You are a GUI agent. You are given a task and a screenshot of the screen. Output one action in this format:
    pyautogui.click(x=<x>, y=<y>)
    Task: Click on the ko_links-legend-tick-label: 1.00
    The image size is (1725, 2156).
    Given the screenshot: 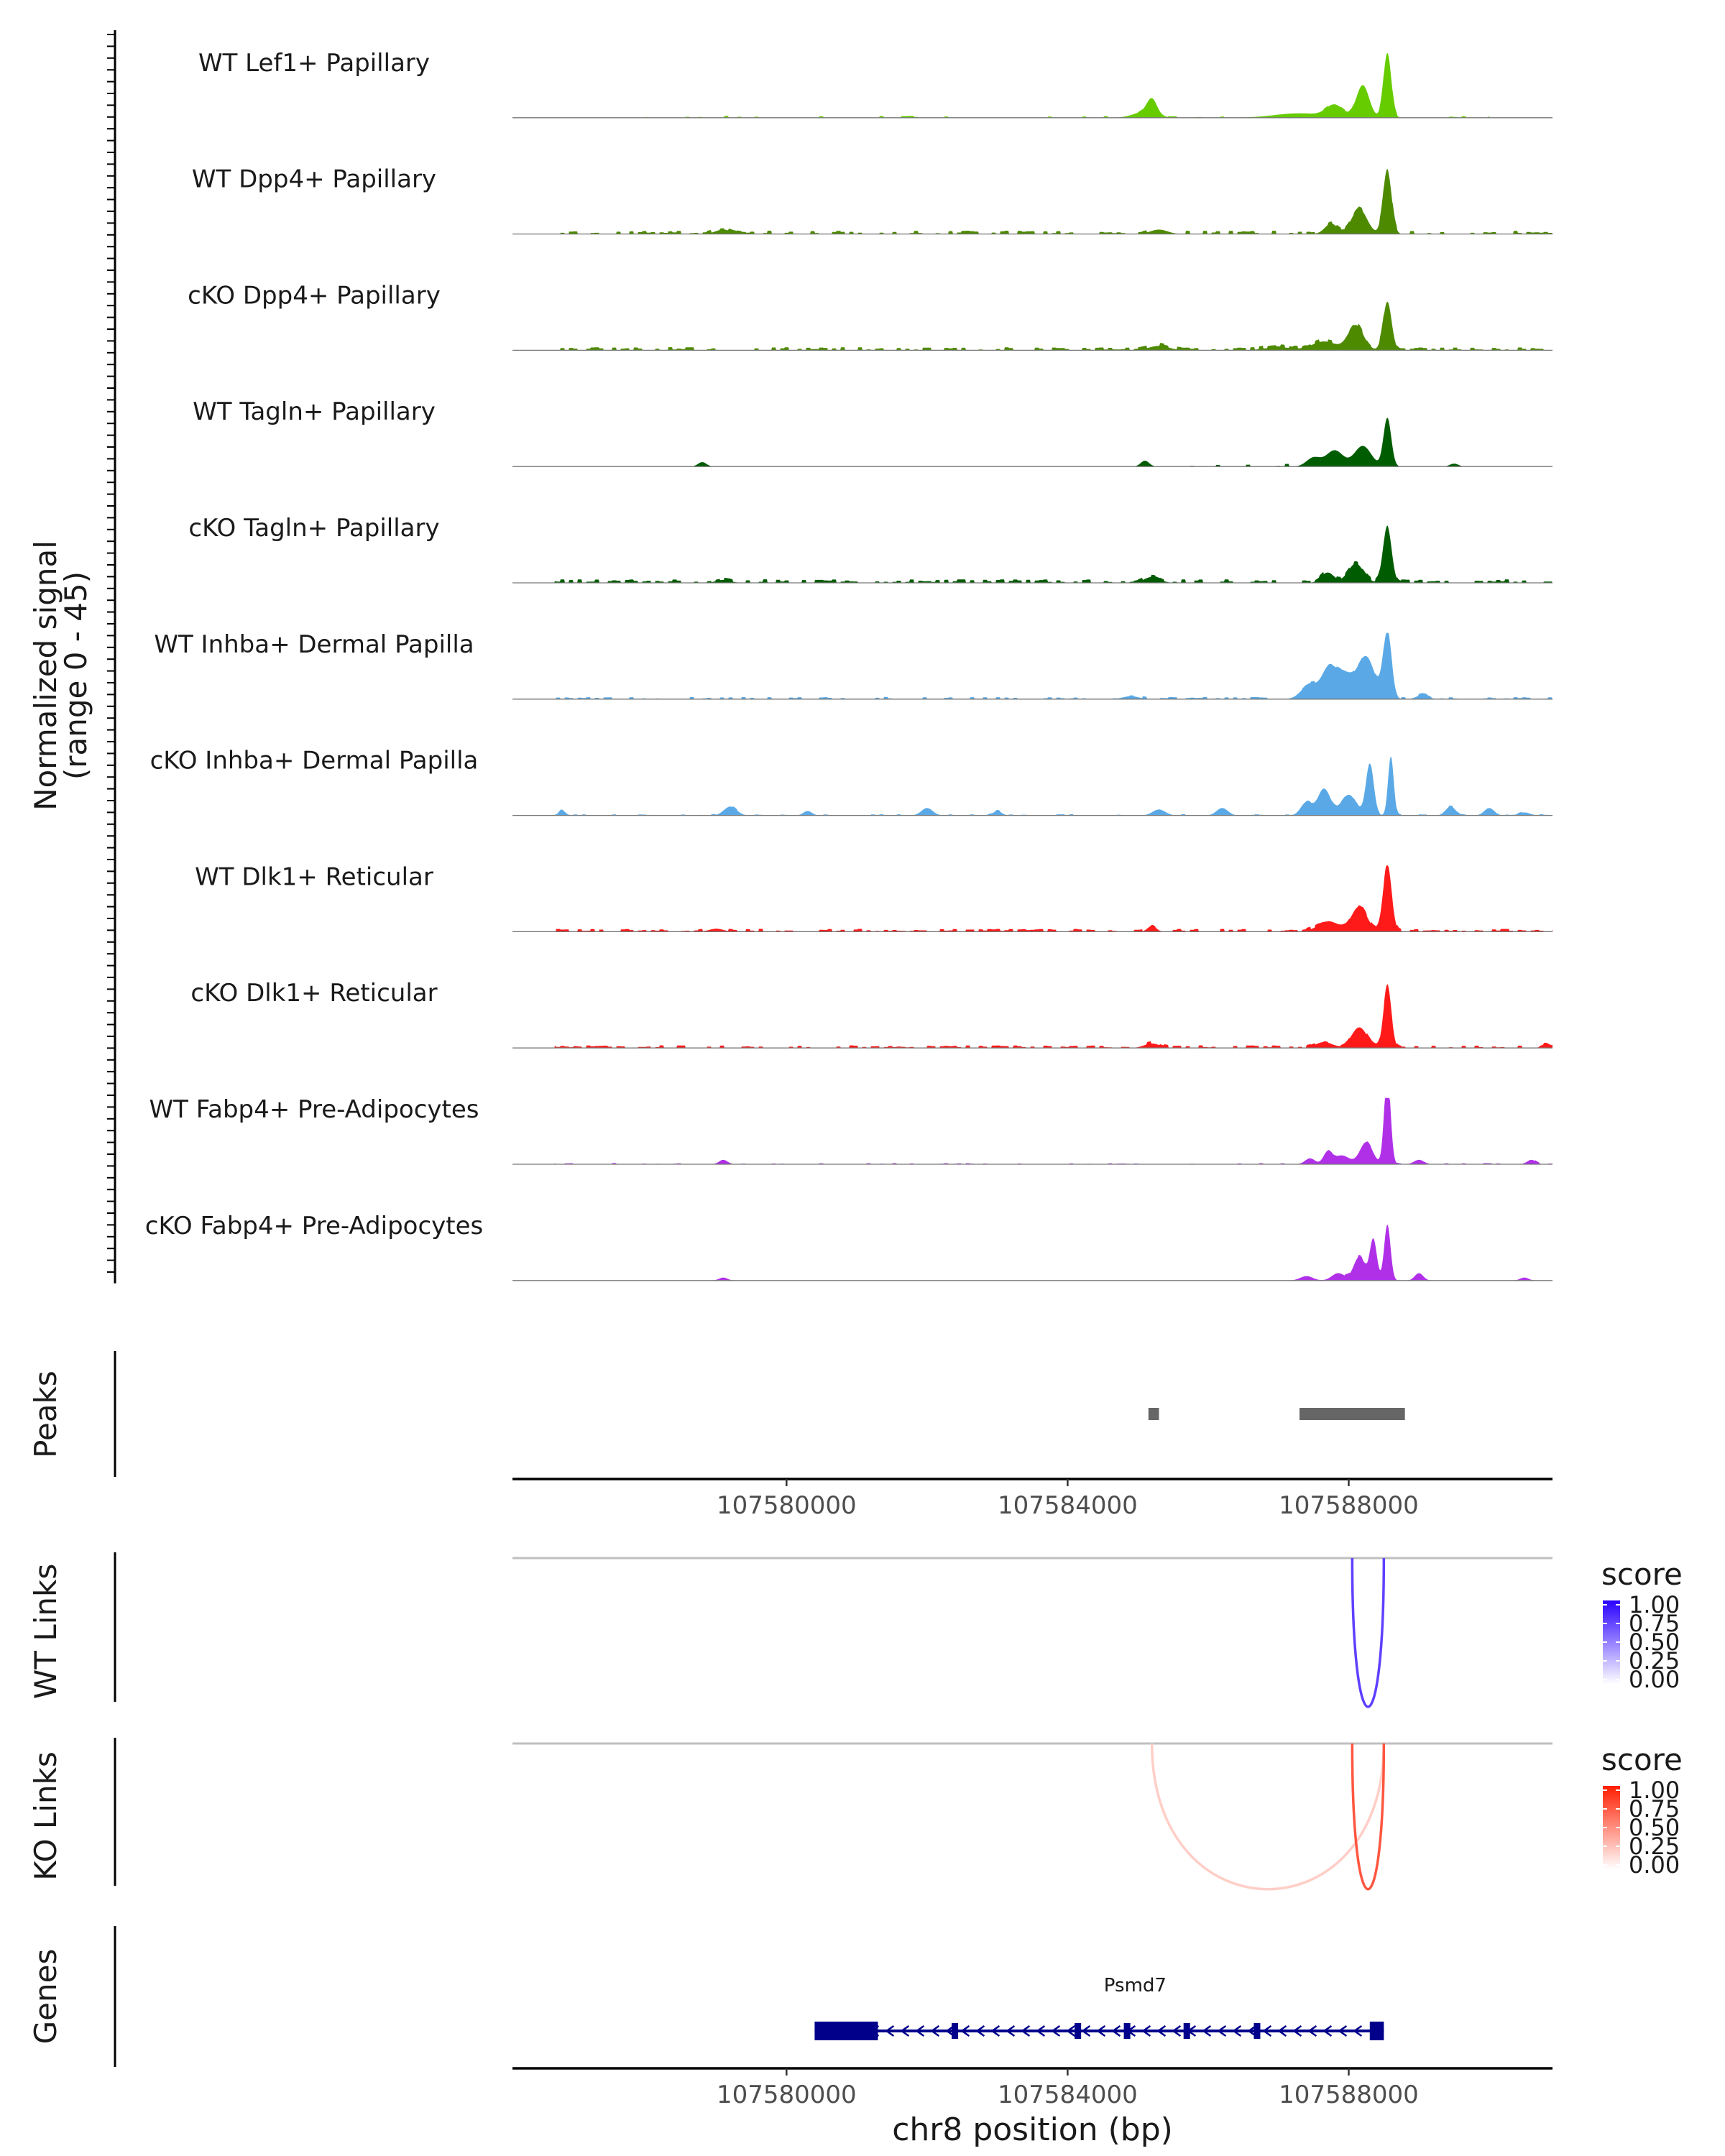 What is the action you would take?
    pyautogui.click(x=1654, y=1791)
    